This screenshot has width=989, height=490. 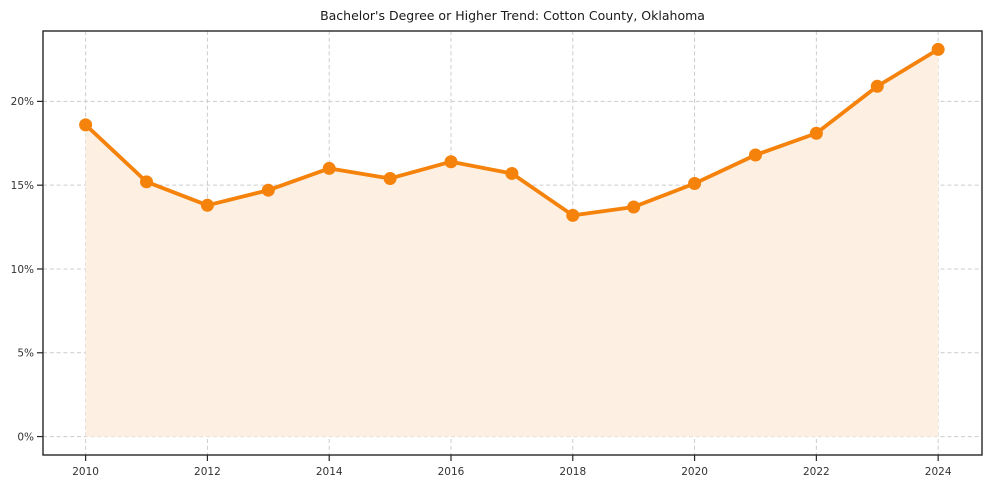 I want to click on data-point-2015, so click(x=390, y=178).